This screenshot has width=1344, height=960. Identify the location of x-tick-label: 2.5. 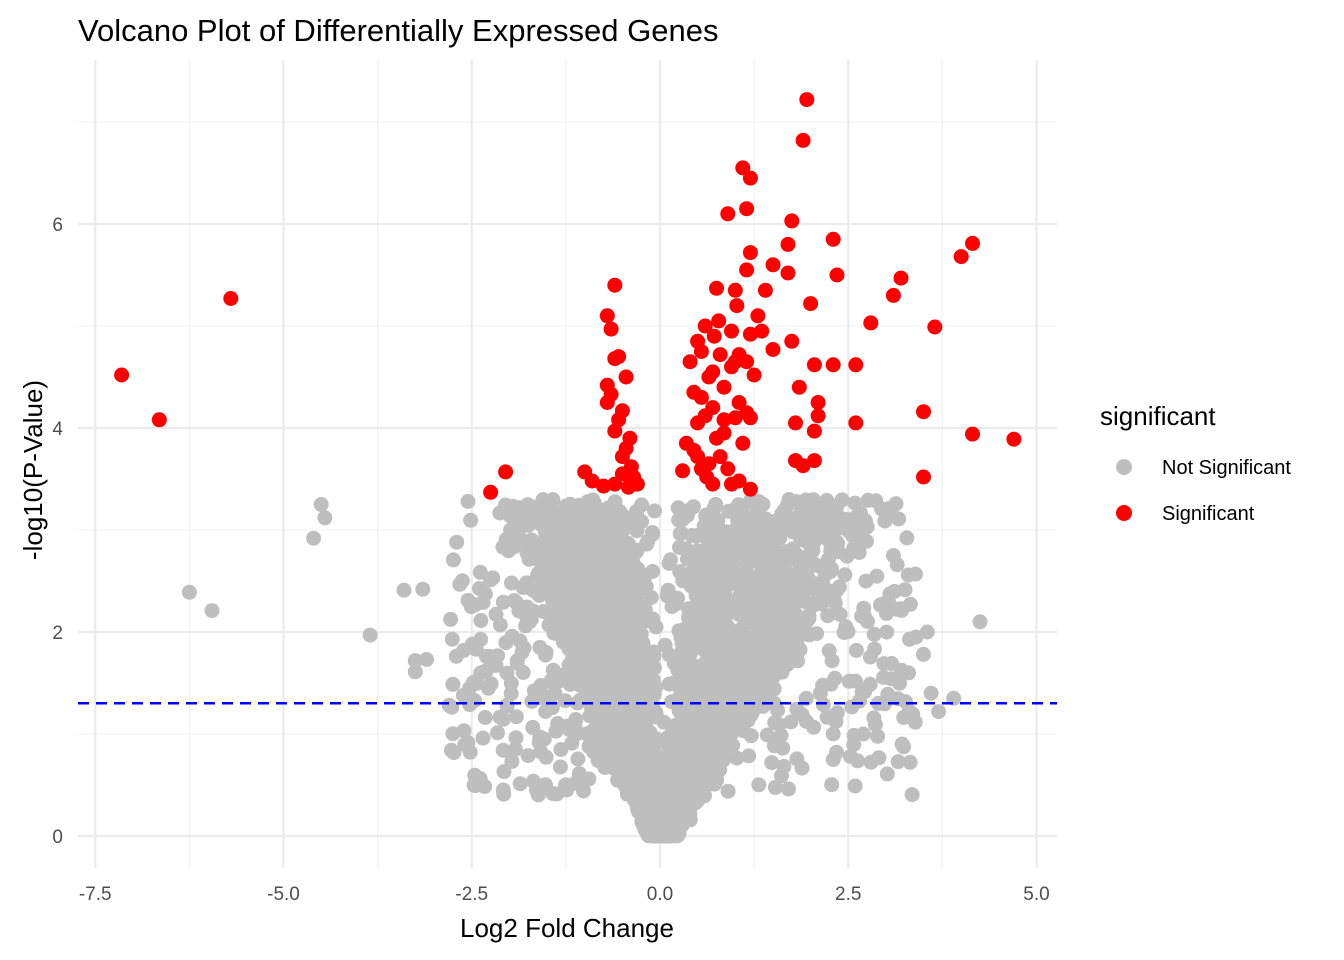
(848, 894).